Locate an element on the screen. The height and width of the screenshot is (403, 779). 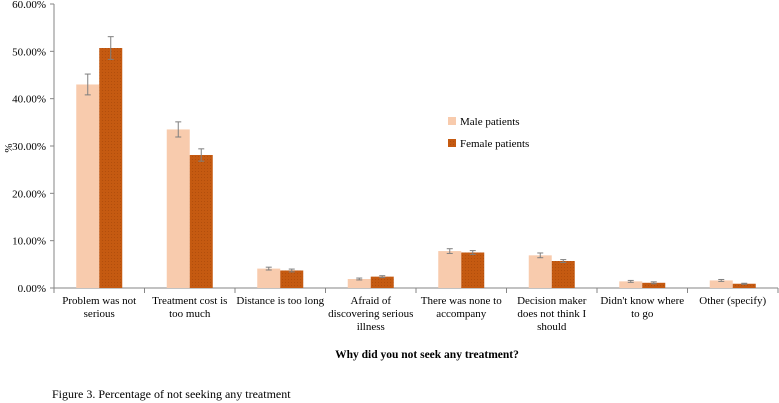
category-label-line: Treatment cost is is located at coordinates (189, 301).